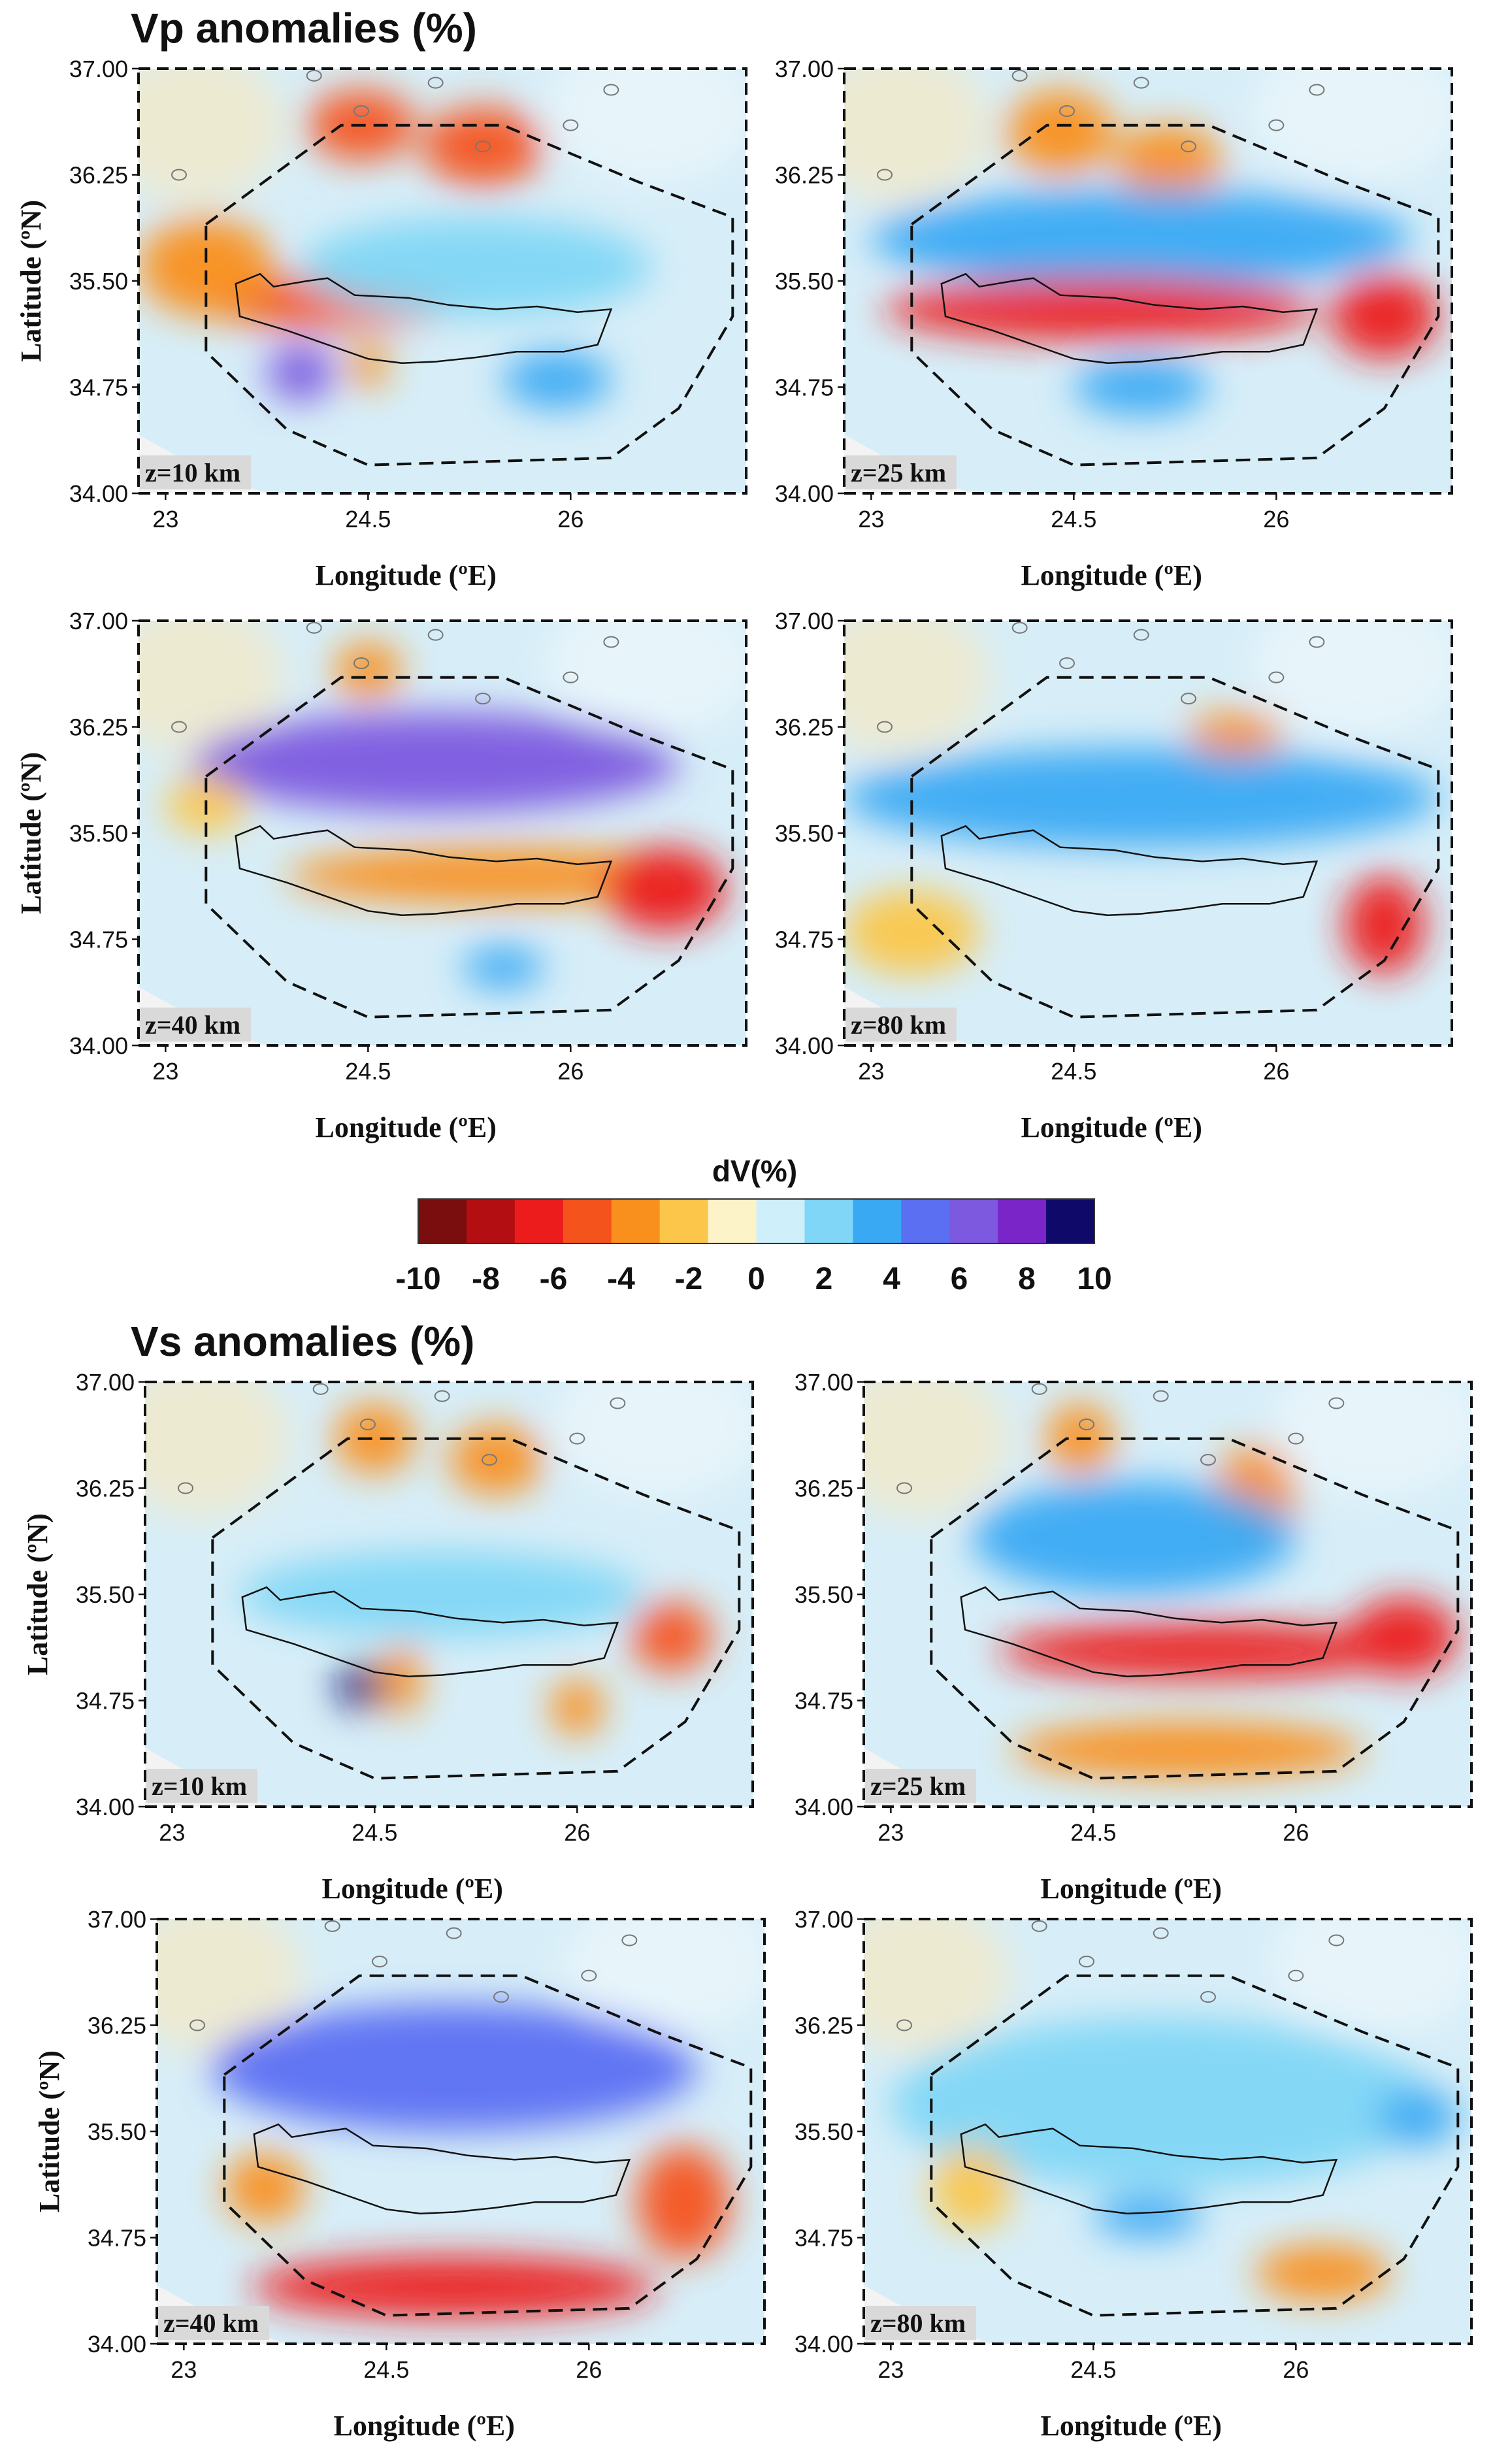 The image size is (1510, 2464). Describe the element at coordinates (211, 2323) in the screenshot. I see `depth-label: z=40 km` at that location.